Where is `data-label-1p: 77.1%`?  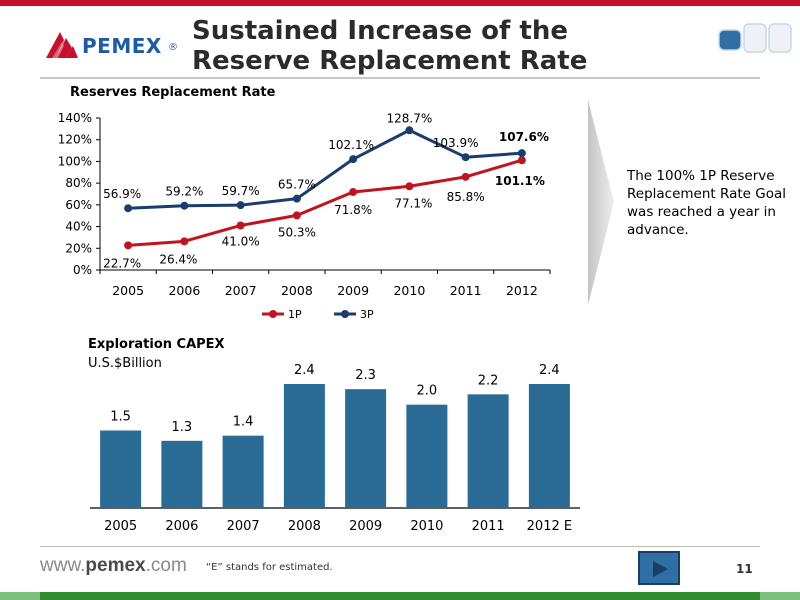 data-label-1p: 77.1% is located at coordinates (413, 203).